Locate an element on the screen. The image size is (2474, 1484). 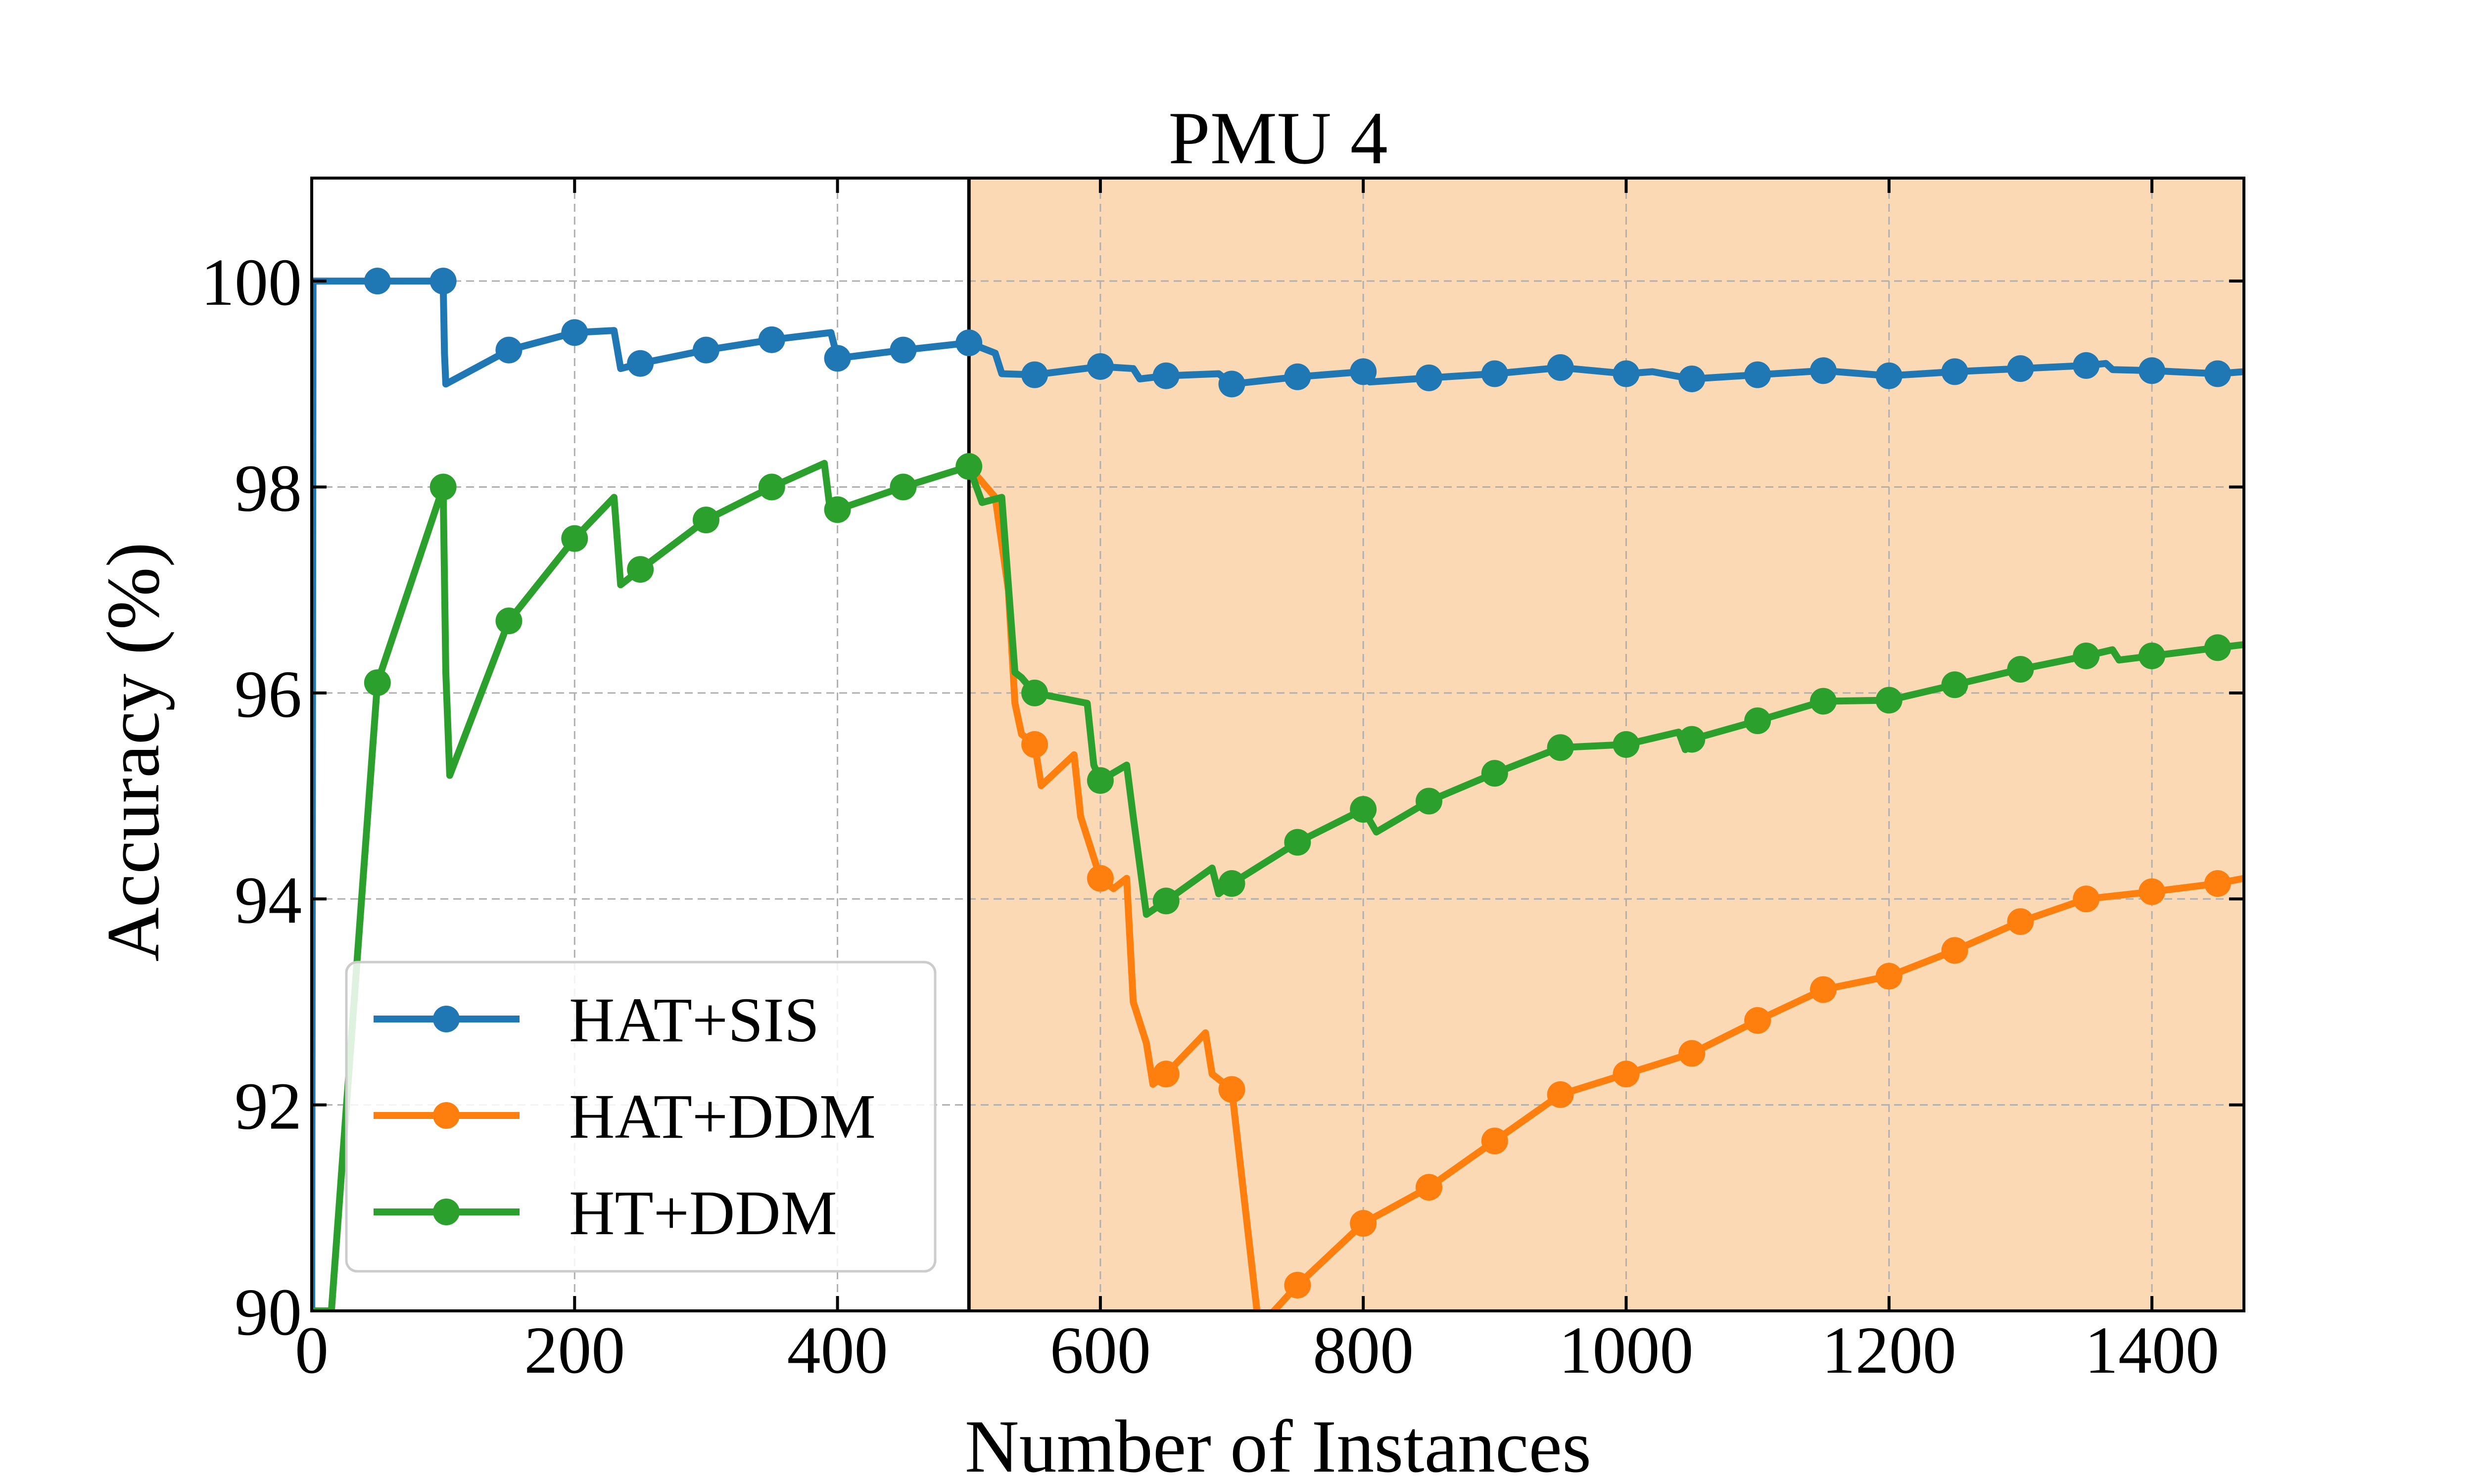
x-tick-label: 400 is located at coordinates (838, 1350).